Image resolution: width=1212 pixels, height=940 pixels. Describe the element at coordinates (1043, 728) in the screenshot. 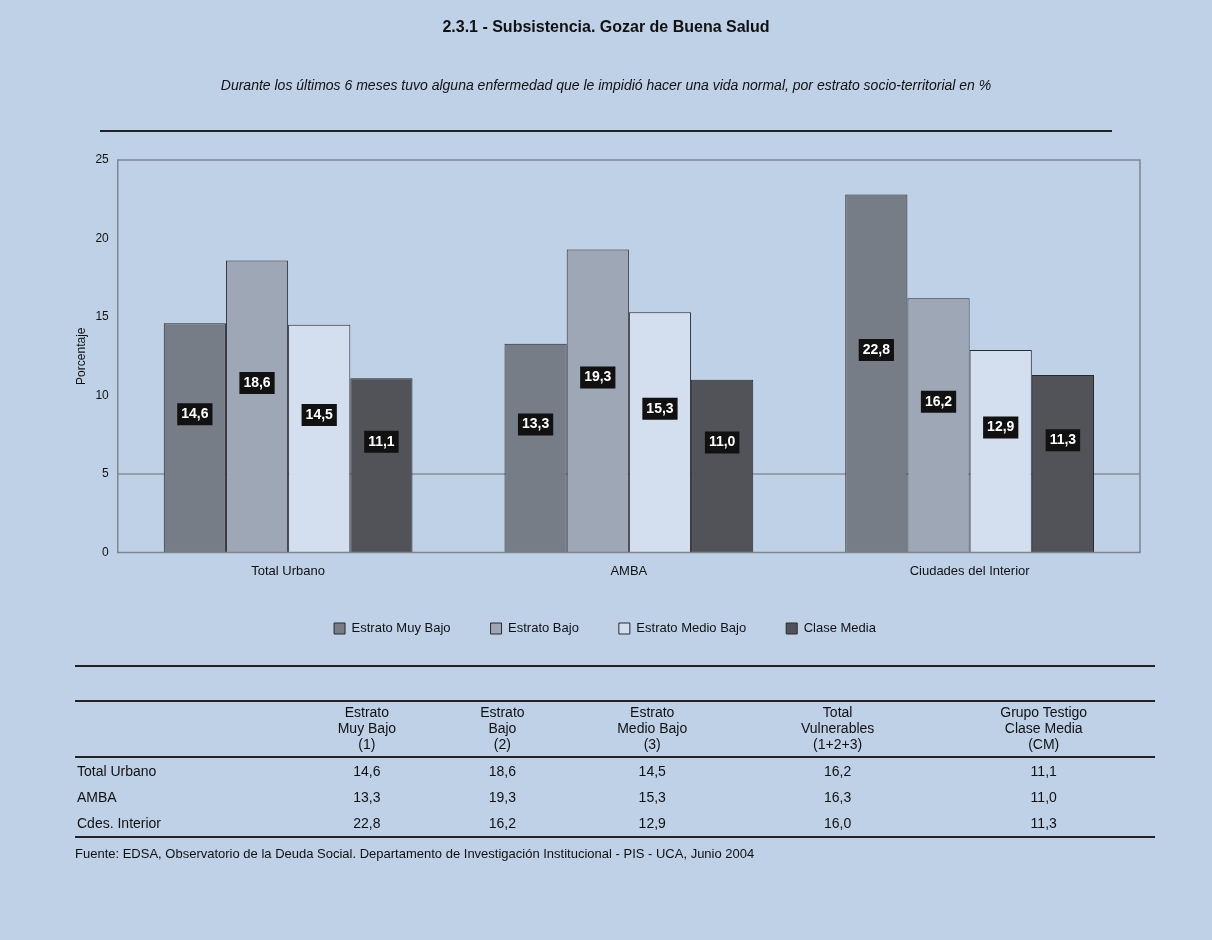

I see `category-label: Grupo Testigo Clase Media (CM)` at that location.